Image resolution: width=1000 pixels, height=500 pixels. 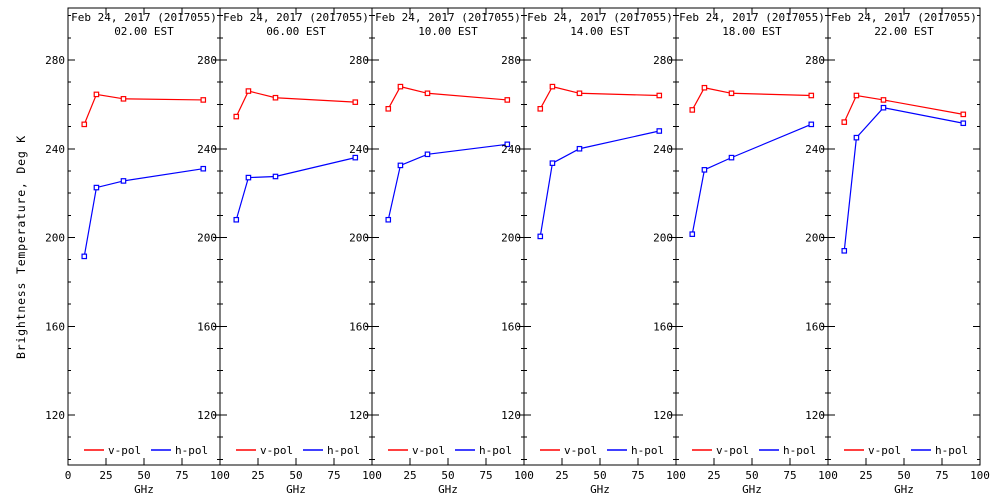 What do you see at coordinates (904, 31) in the screenshot?
I see `panel-title-time: 22.00 EST` at bounding box center [904, 31].